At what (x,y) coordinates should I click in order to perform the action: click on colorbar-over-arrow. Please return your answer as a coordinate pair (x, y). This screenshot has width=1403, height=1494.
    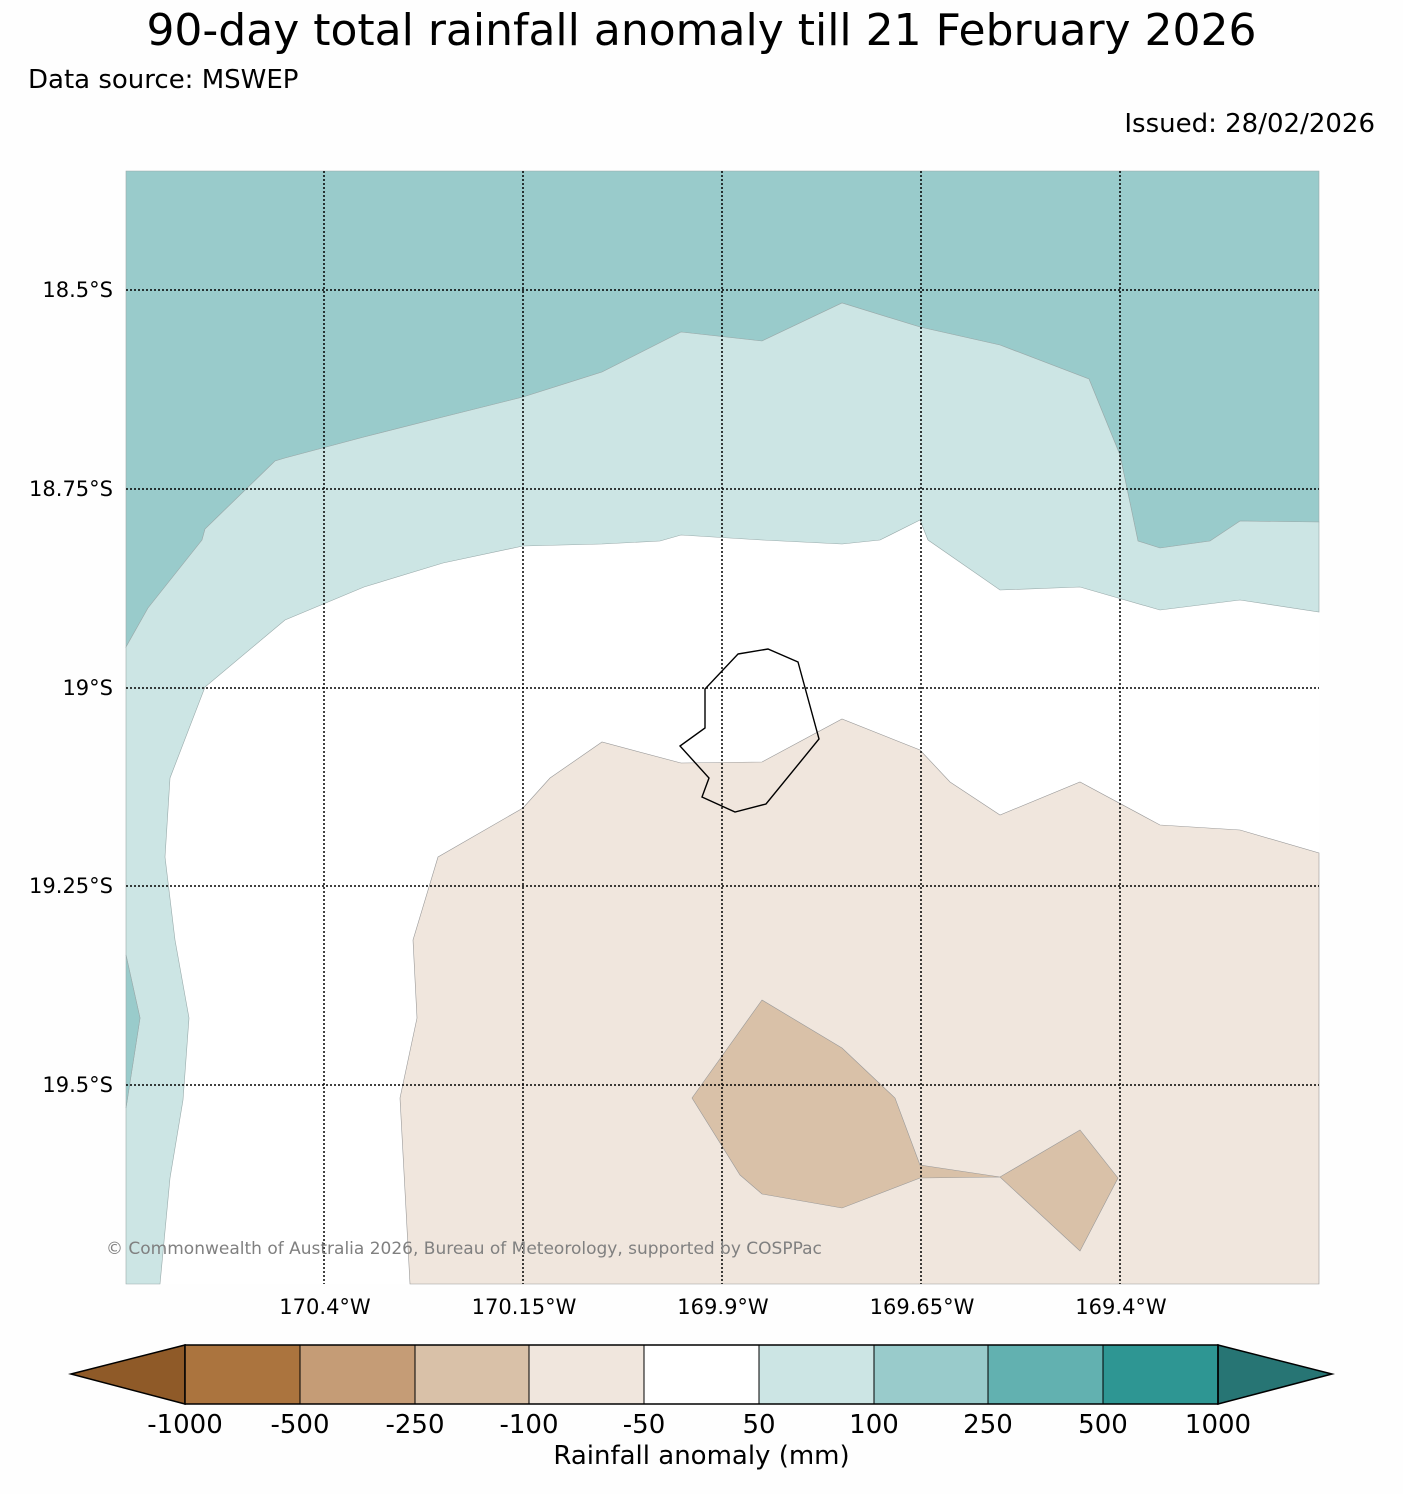
    Looking at the image, I should click on (1276, 1374).